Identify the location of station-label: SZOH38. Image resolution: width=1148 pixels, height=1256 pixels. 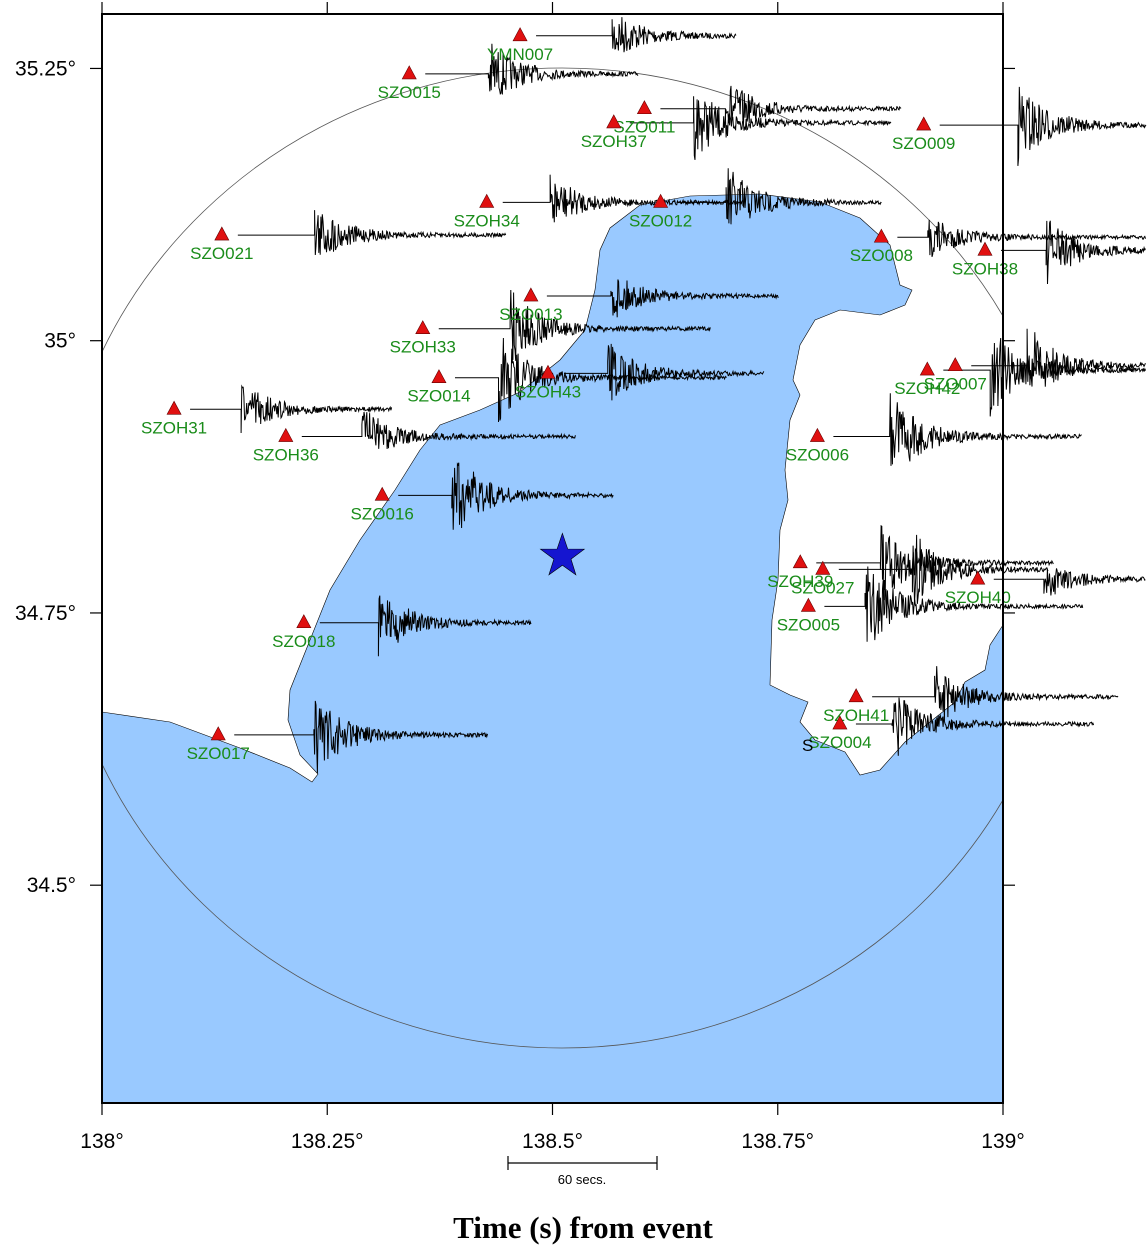
(985, 268).